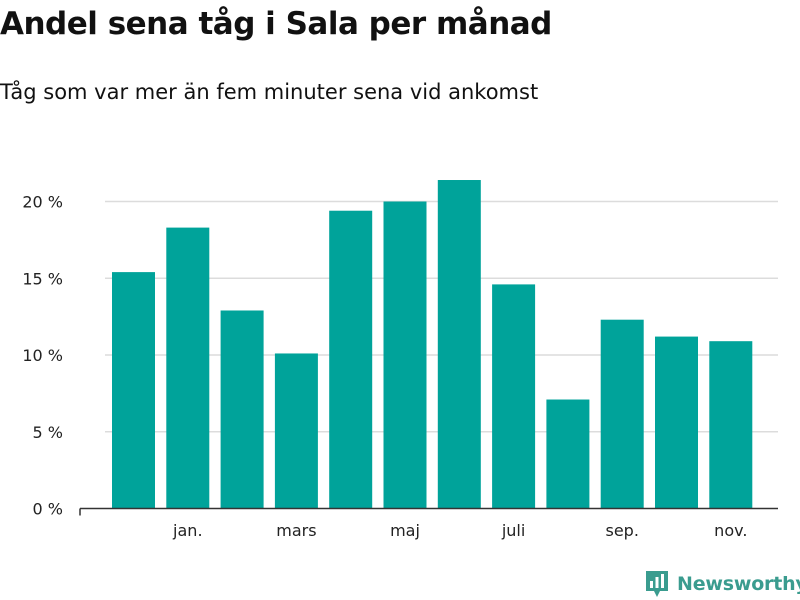  What do you see at coordinates (405, 530) in the screenshot?
I see `x-tick-label: maj` at bounding box center [405, 530].